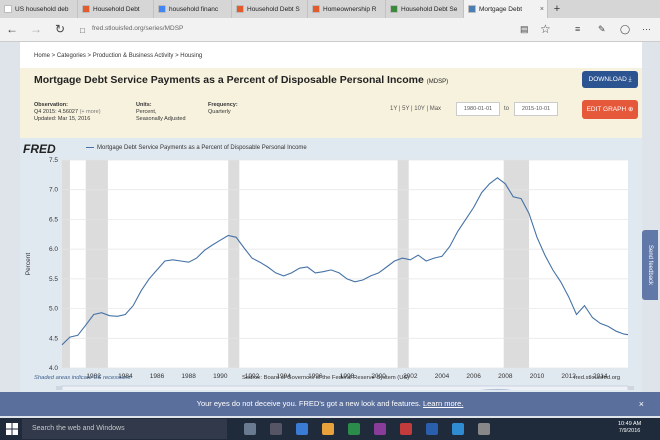  I want to click on tab-label: Household Debt, so click(116, 9).